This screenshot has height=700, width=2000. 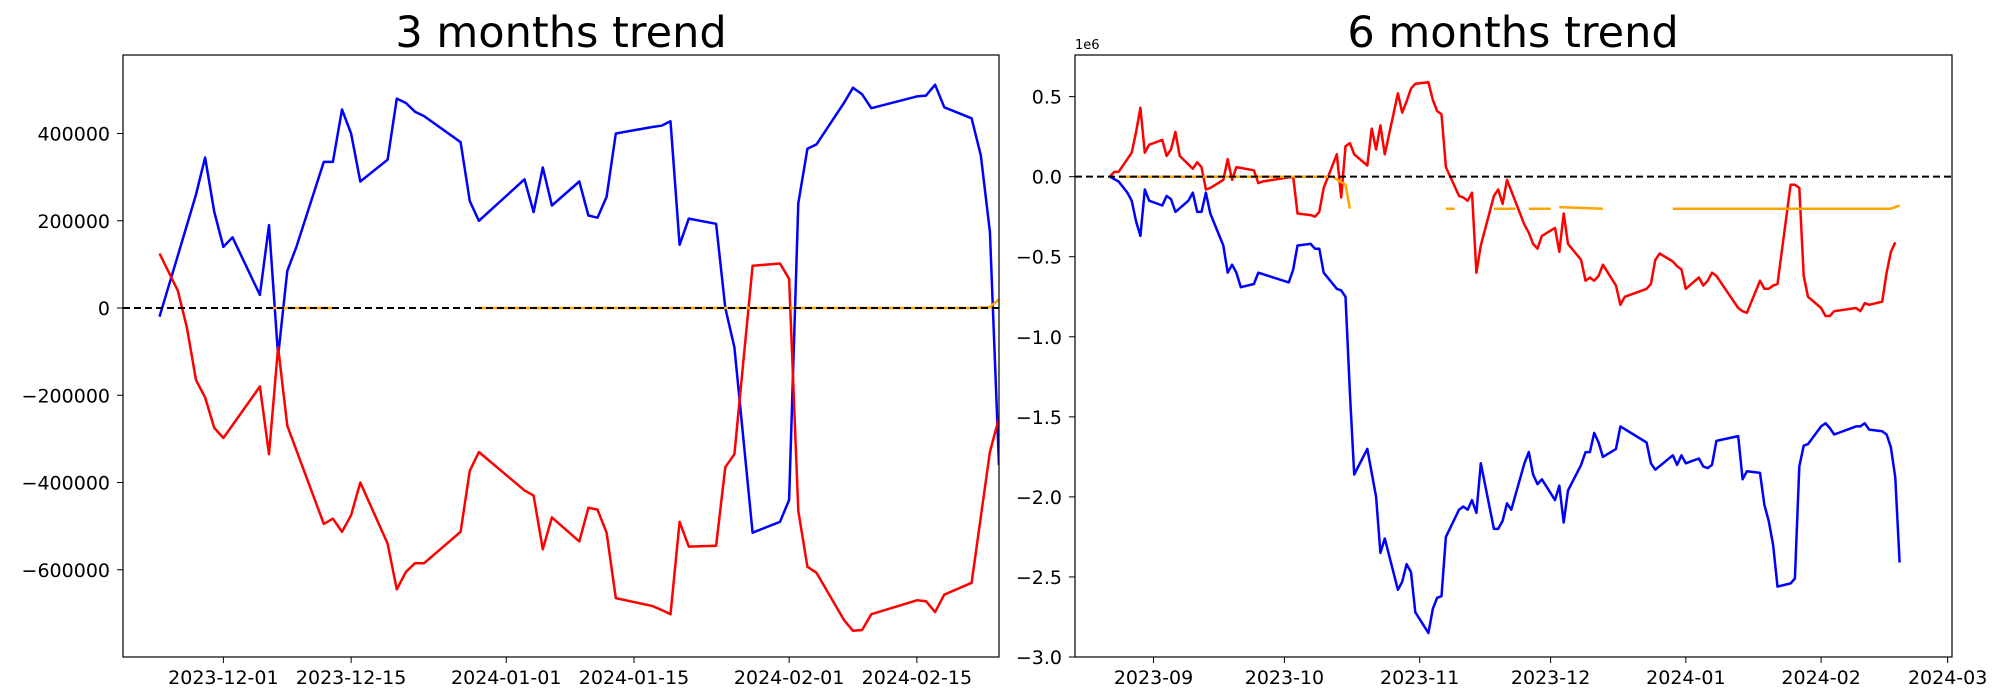 What do you see at coordinates (1550, 678) in the screenshot?
I see `x-tick-label: 2023-12` at bounding box center [1550, 678].